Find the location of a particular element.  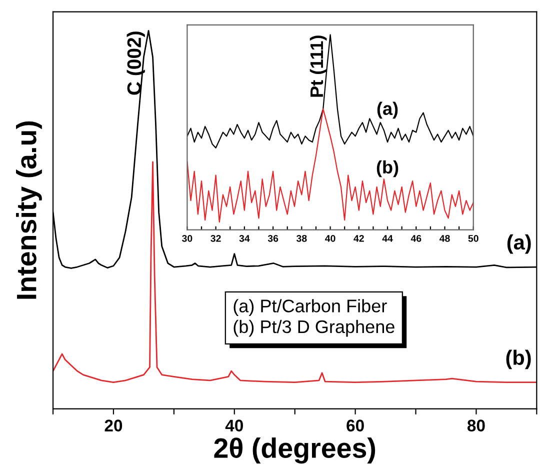

x-tick-label: 60 is located at coordinates (355, 426).